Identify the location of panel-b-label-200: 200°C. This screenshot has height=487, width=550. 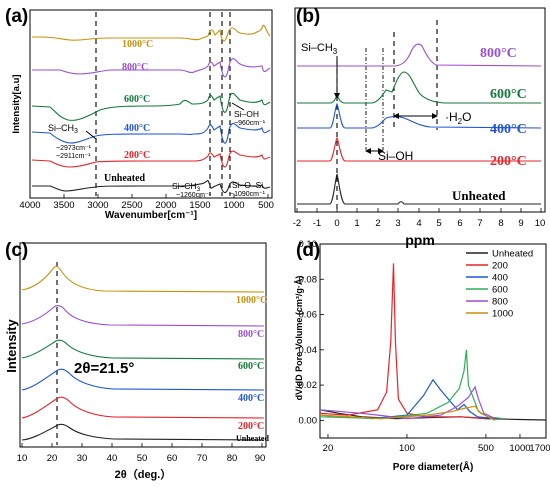
(508, 161).